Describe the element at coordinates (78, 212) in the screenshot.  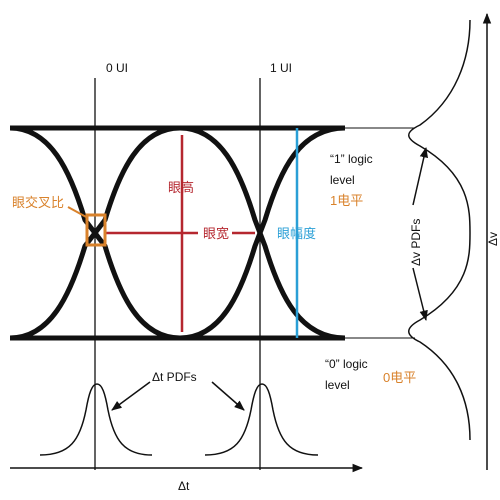
I see `crossing-connector` at that location.